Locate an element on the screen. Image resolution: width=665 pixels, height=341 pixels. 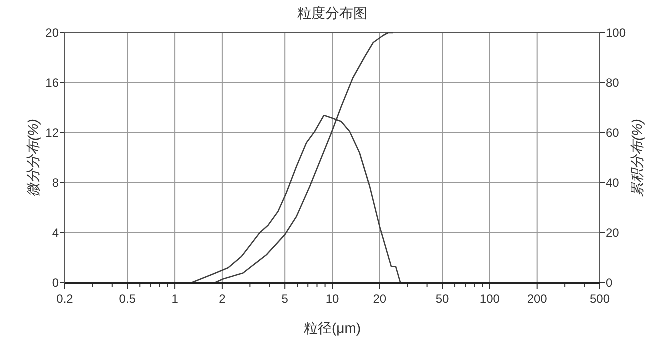
y-tick-label: 16 is located at coordinates (53, 83).